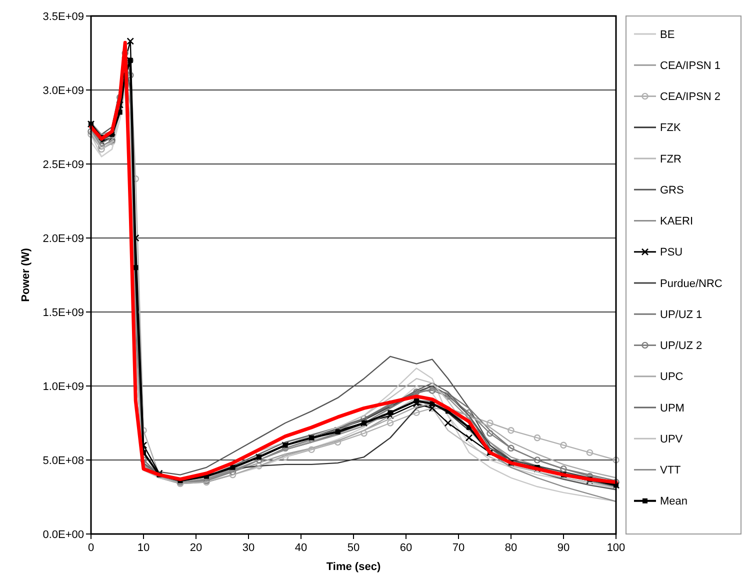 This screenshot has width=751, height=586. I want to click on x-tick-label: 60, so click(406, 548).